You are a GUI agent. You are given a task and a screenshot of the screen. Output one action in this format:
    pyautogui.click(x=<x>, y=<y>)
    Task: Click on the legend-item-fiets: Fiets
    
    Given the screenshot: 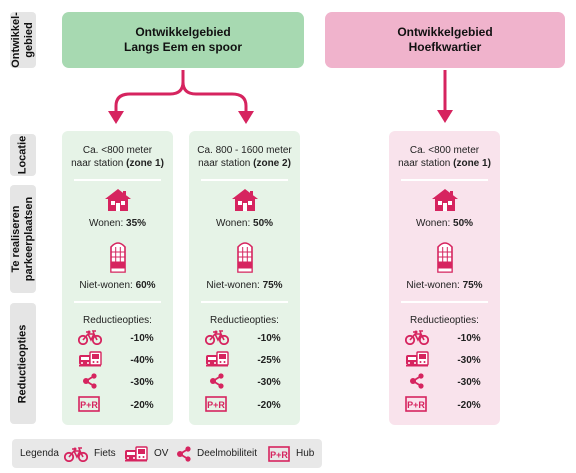 What is the action you would take?
    pyautogui.click(x=90, y=453)
    